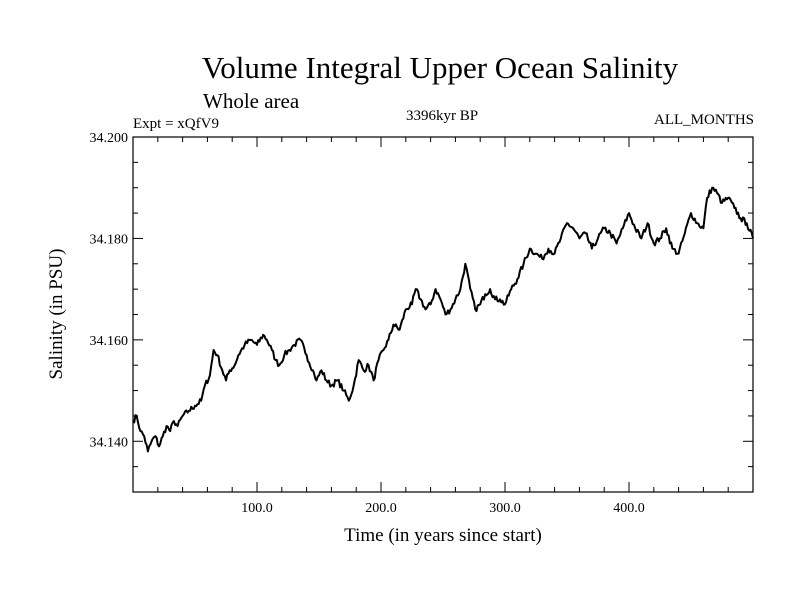 This screenshot has height=600, width=800. What do you see at coordinates (257, 508) in the screenshot?
I see `x-tick-label: 100.0` at bounding box center [257, 508].